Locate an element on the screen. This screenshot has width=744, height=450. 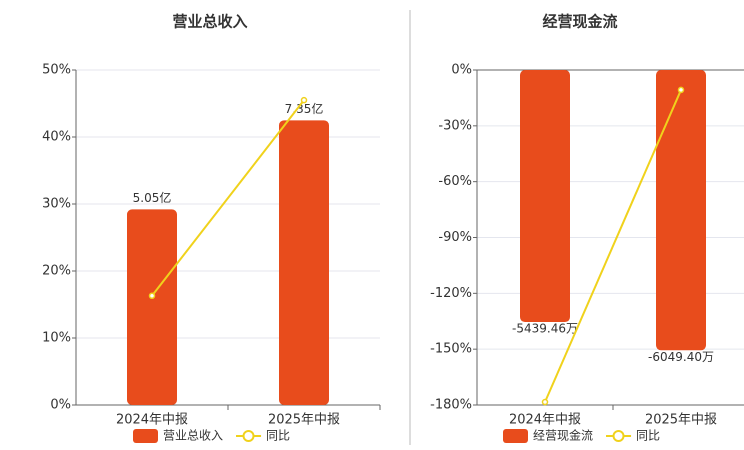
y-tick-label: 30% is located at coordinates (56, 204).